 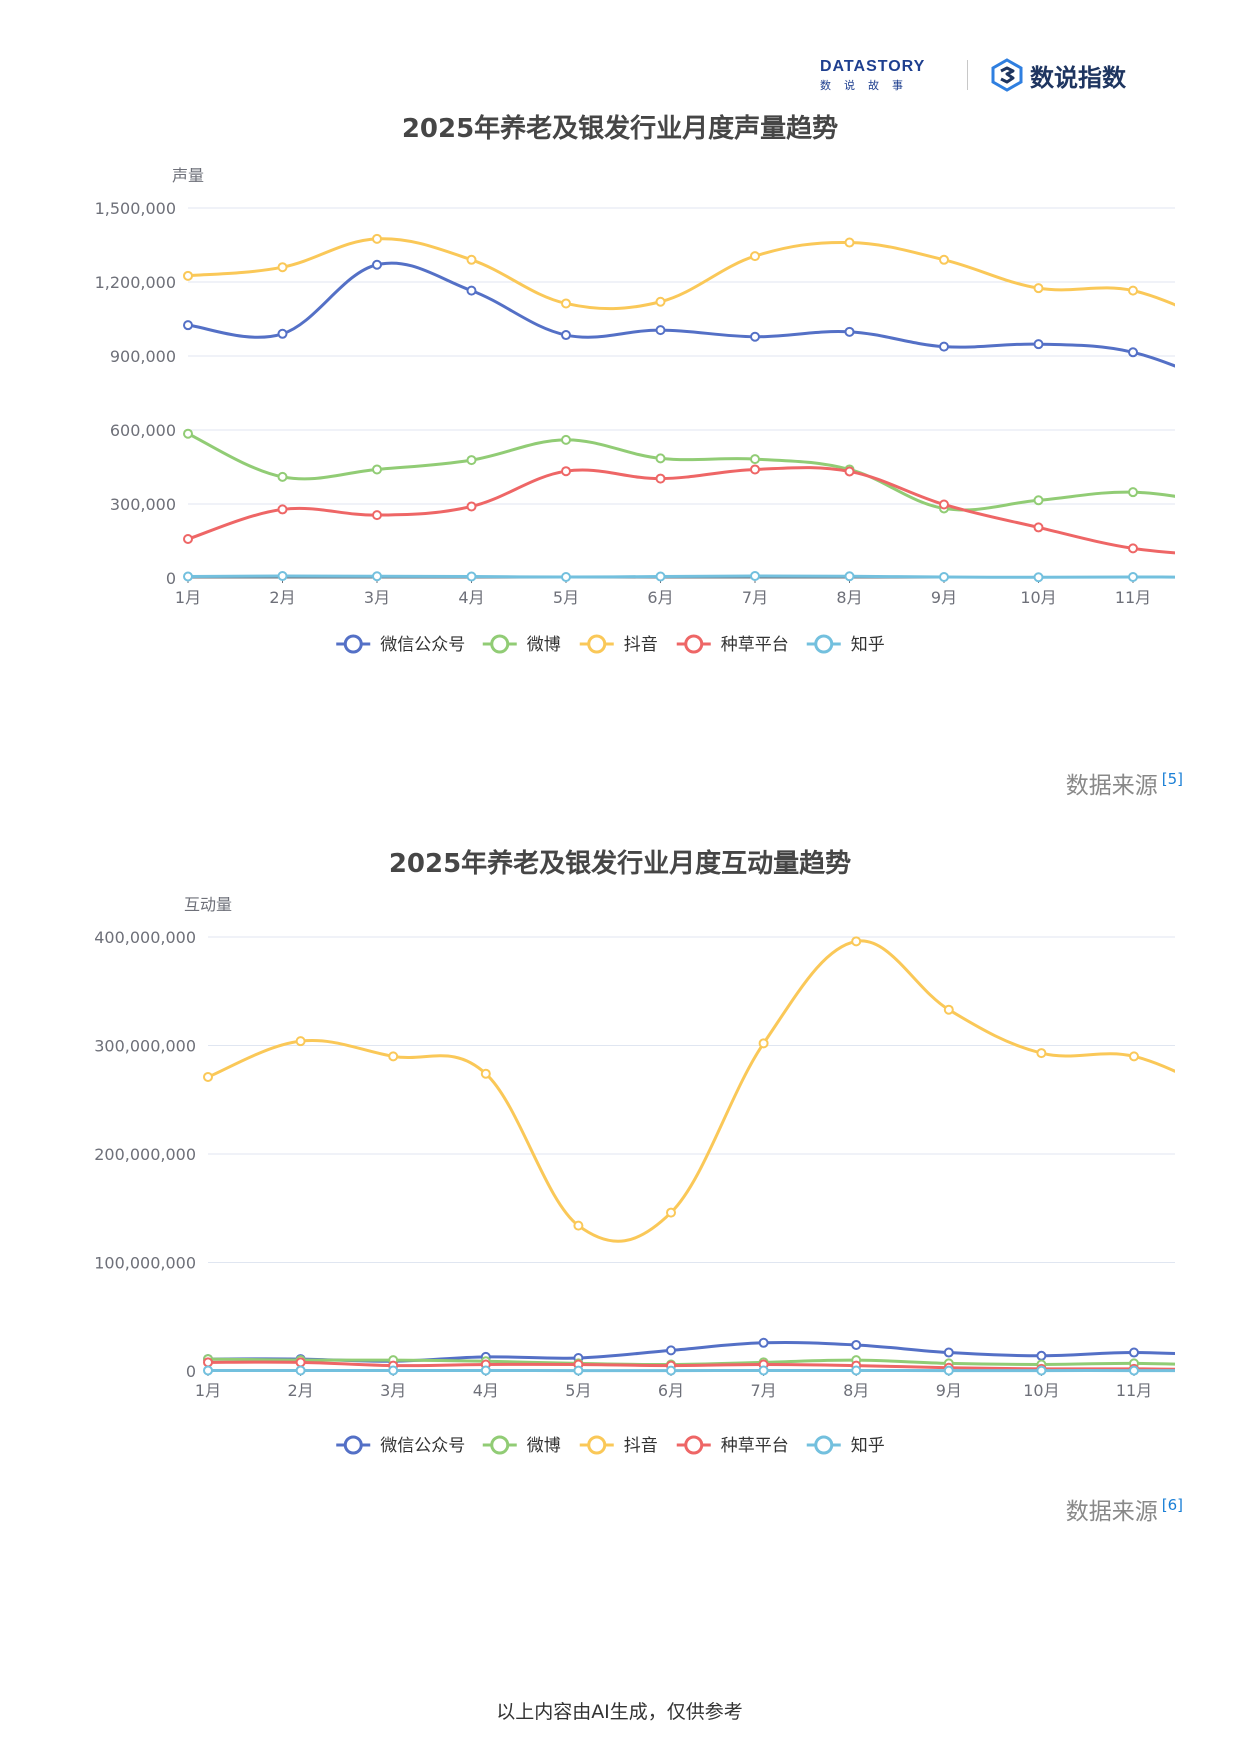 I want to click on x-tick-label: 11月, so click(x=1133, y=597).